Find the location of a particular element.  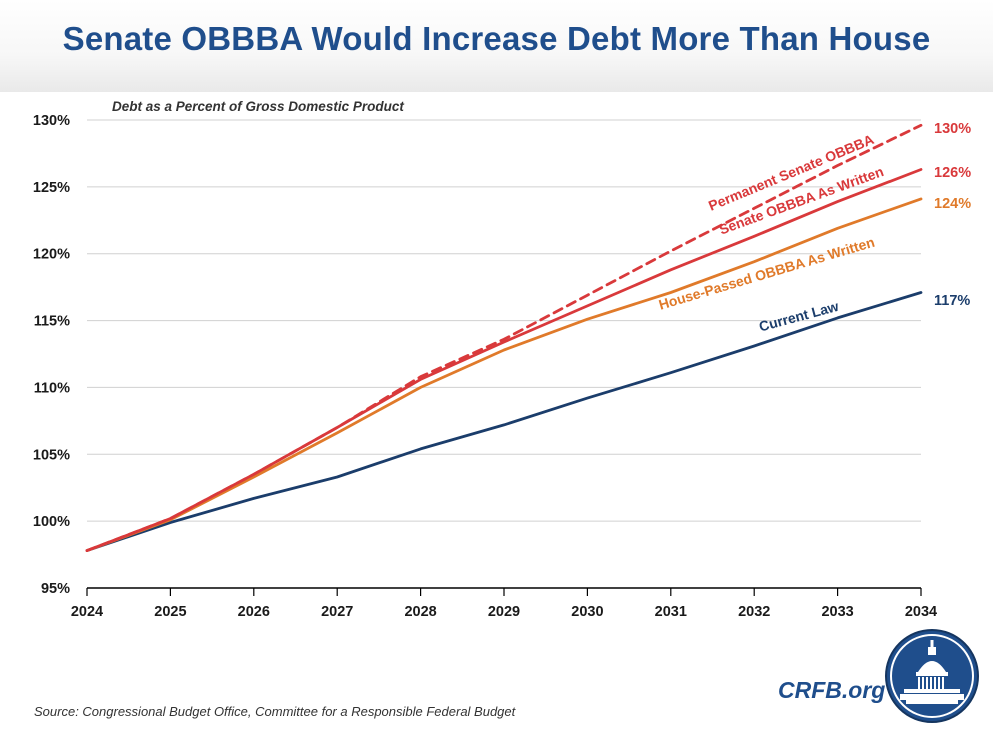

y-tick-label: 100% is located at coordinates (51, 522).